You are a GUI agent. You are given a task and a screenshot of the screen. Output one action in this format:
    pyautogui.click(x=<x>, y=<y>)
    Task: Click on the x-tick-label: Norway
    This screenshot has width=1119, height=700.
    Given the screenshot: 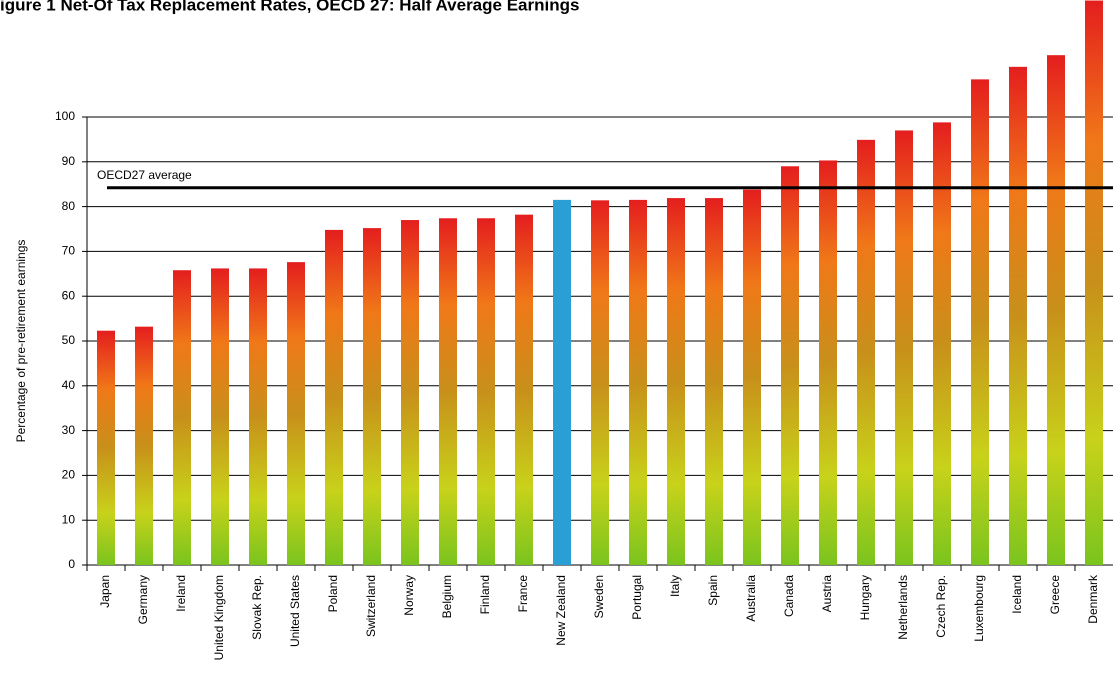 What is the action you would take?
    pyautogui.click(x=409, y=595)
    